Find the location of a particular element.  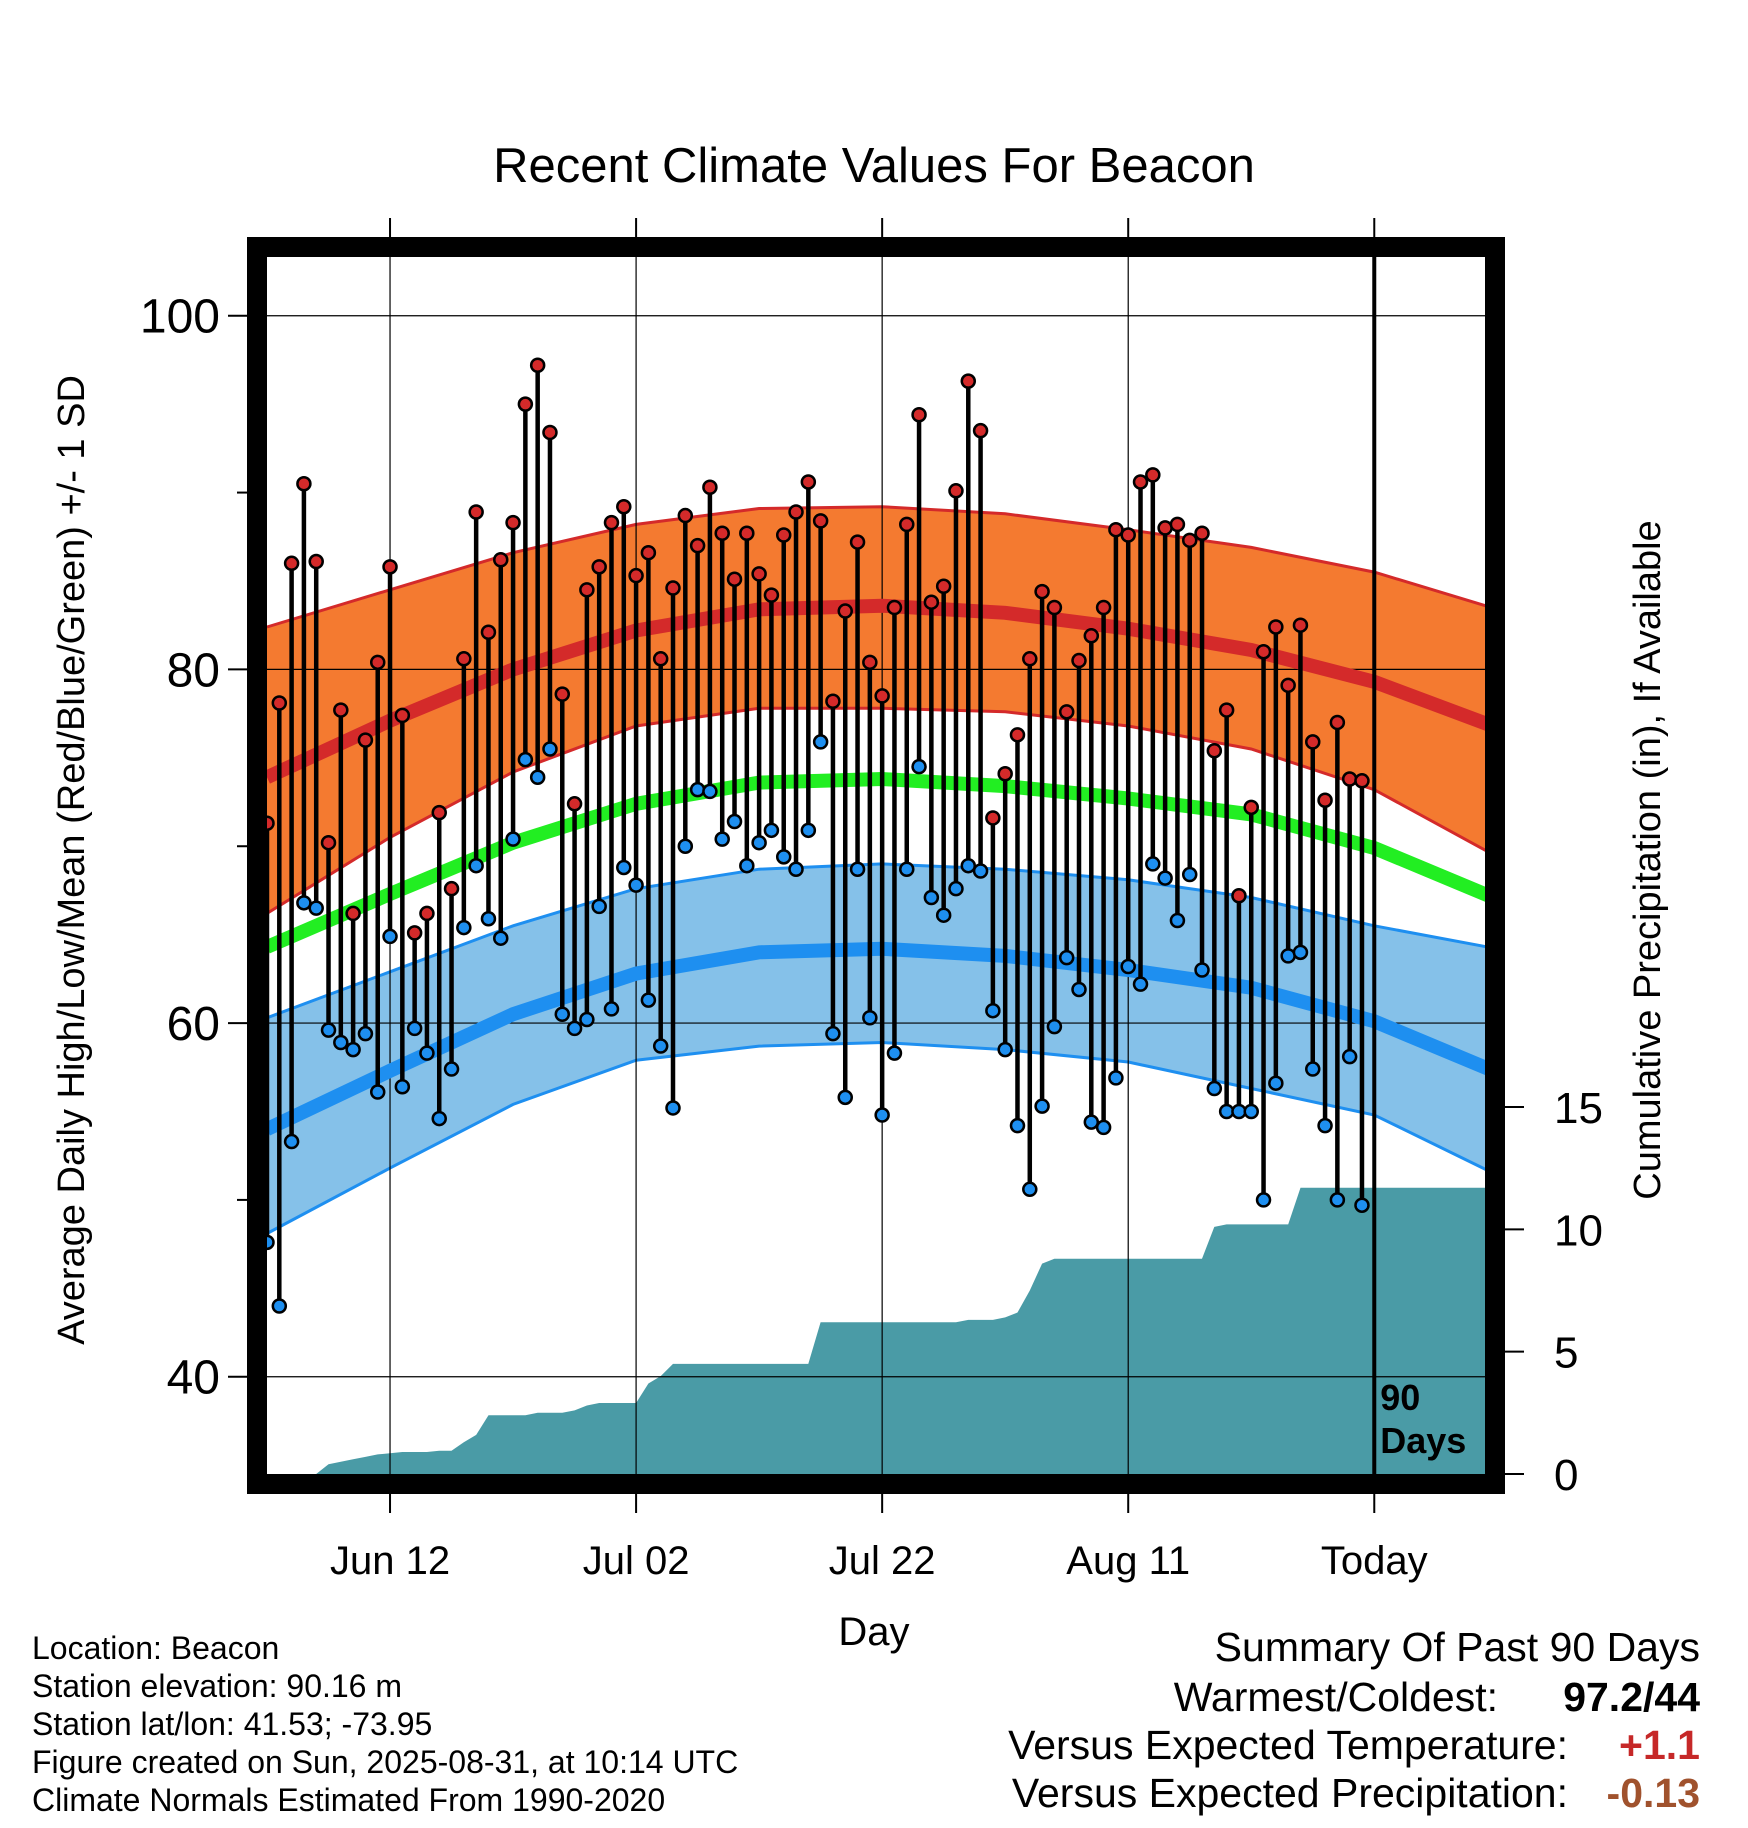

y2-tick-label: 5 is located at coordinates (1566, 1353).